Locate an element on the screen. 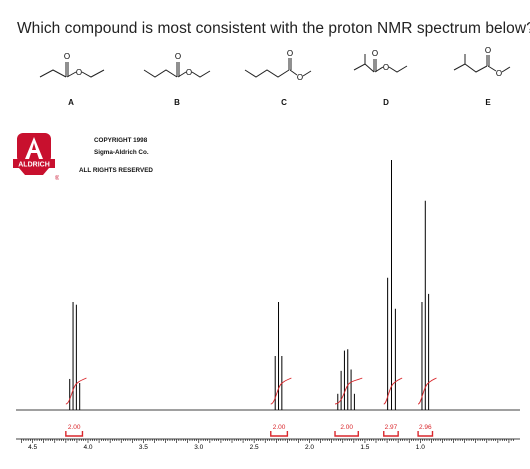 This screenshot has width=530, height=469. copyright-line-1: COPYRIGHT 1998 is located at coordinates (121, 140).